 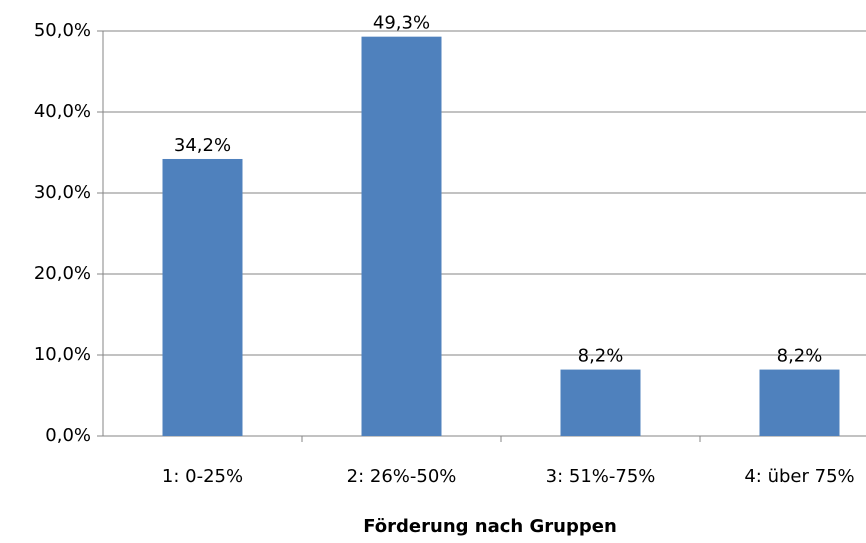 I want to click on x-tick-label: 2: 26%-50%, so click(x=402, y=476).